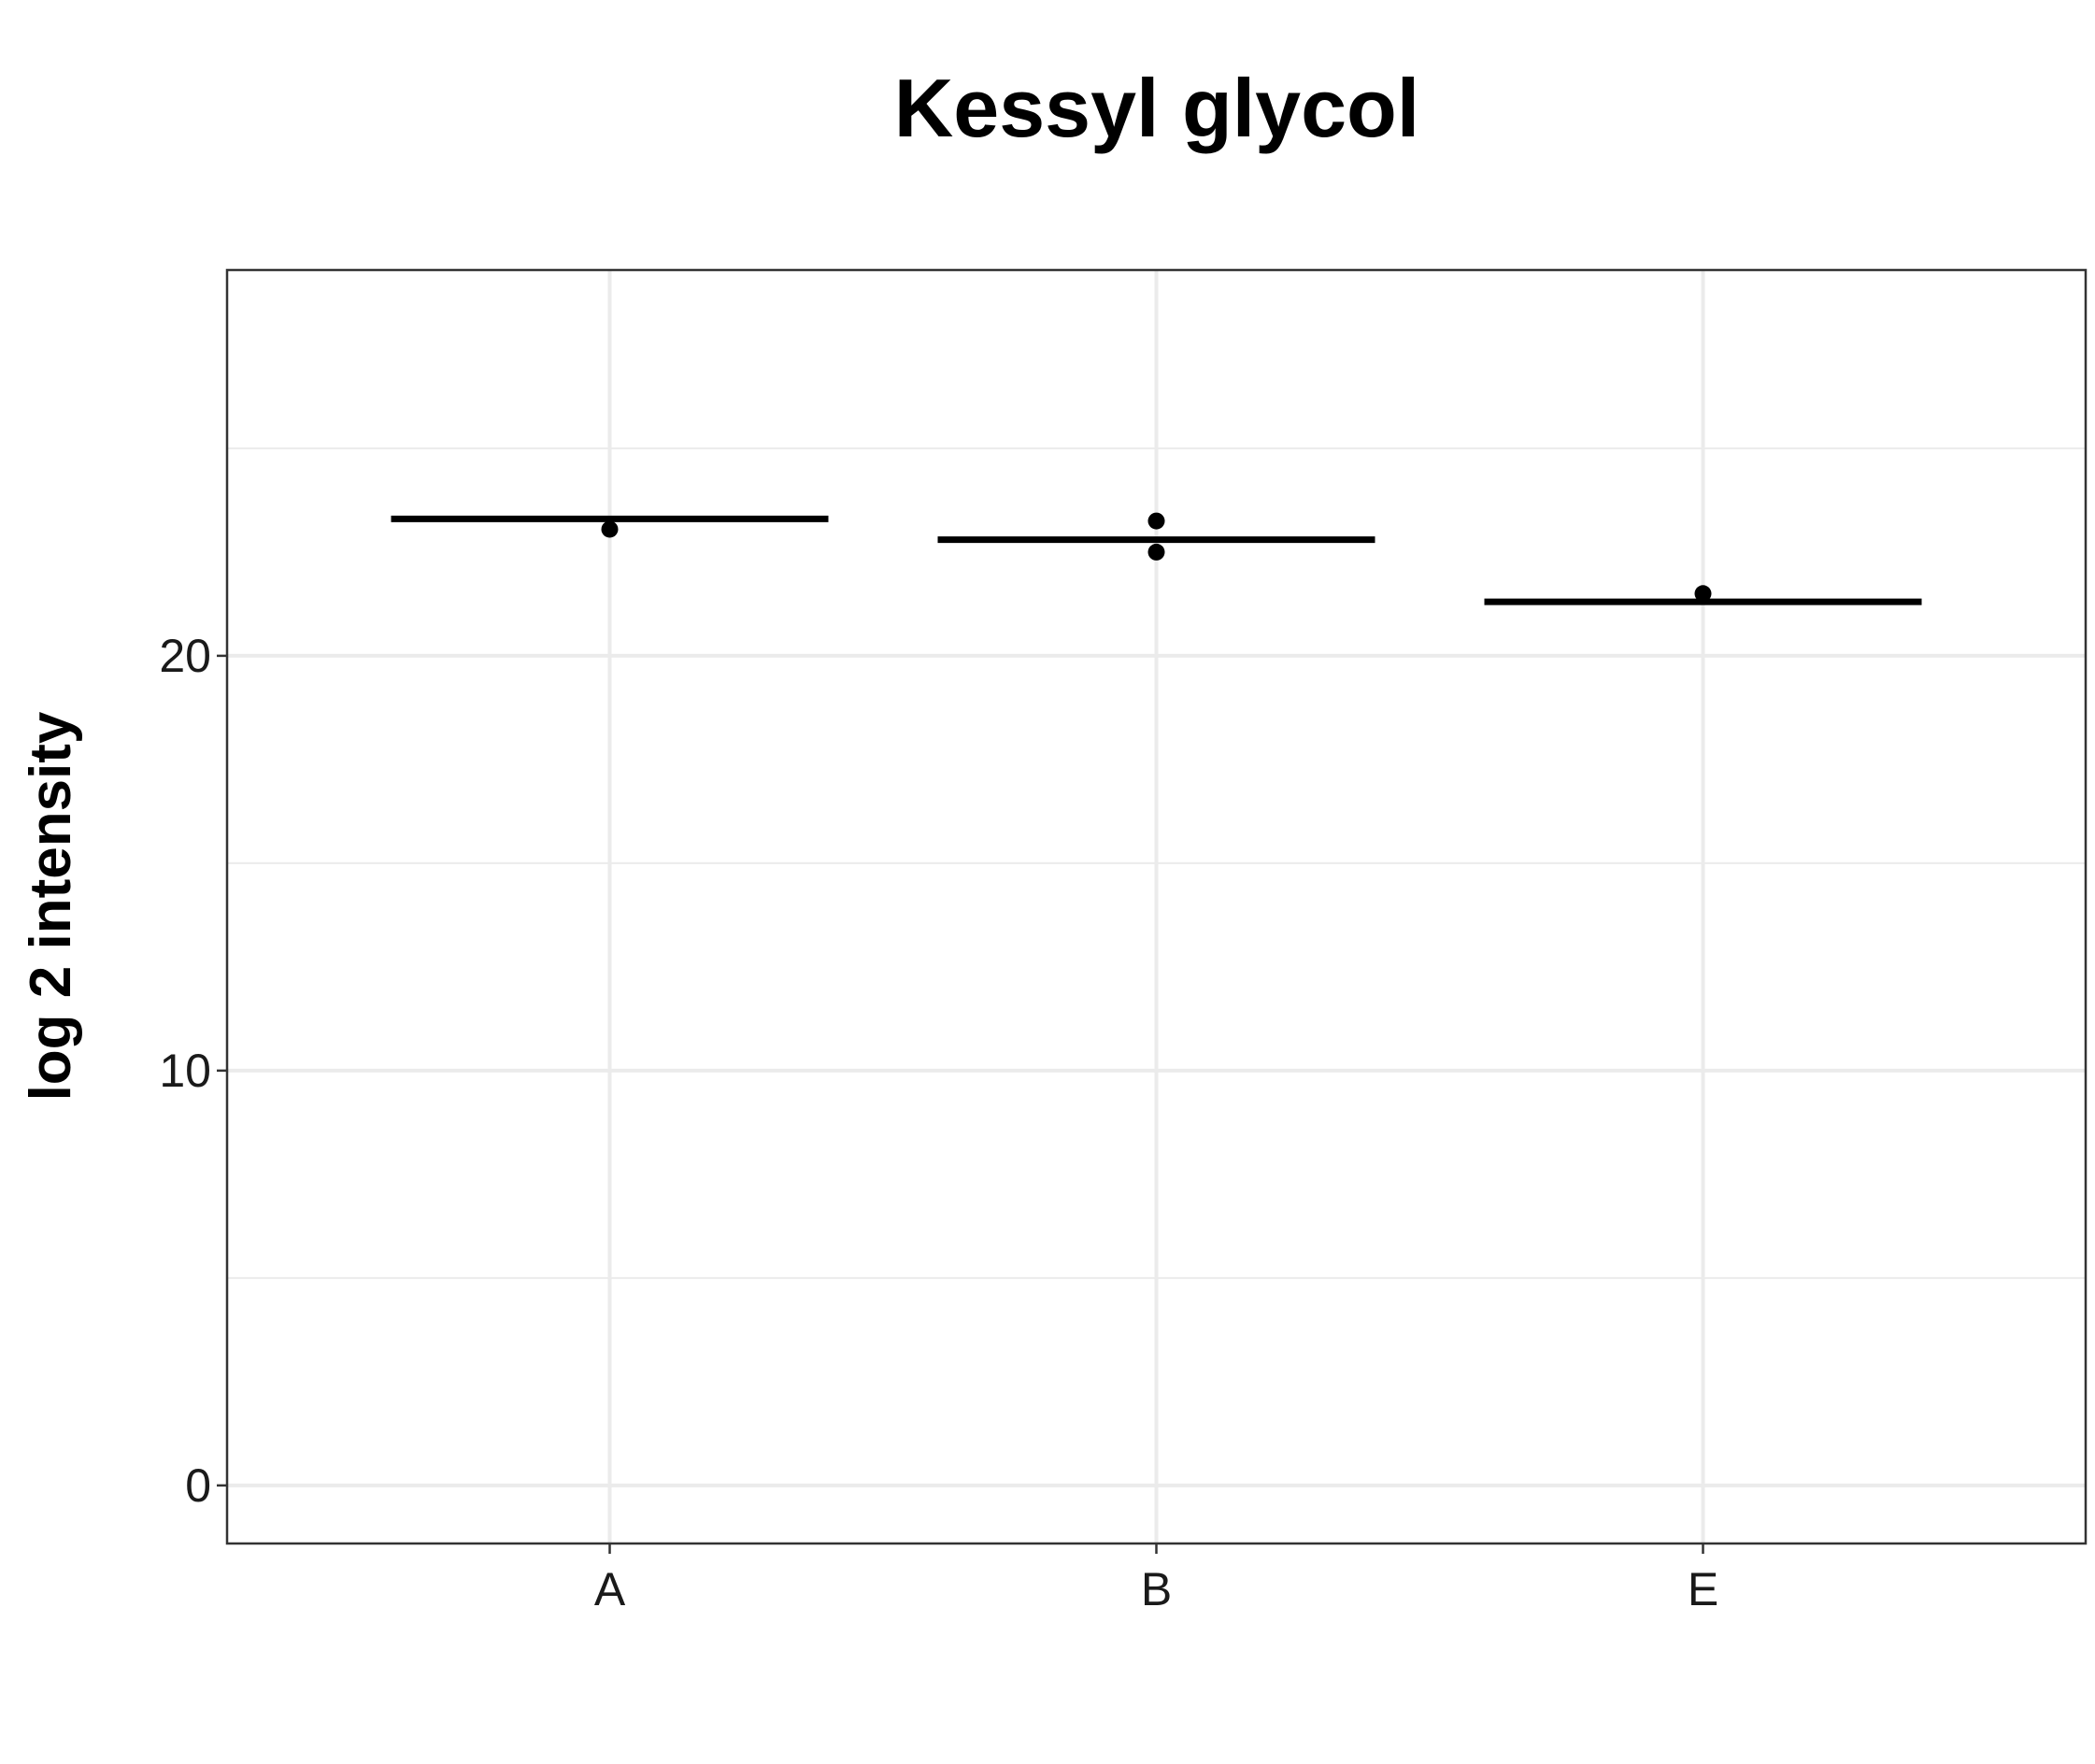 This screenshot has height=1764, width=2095. What do you see at coordinates (198, 1485) in the screenshot?
I see `y-tick-label: 0` at bounding box center [198, 1485].